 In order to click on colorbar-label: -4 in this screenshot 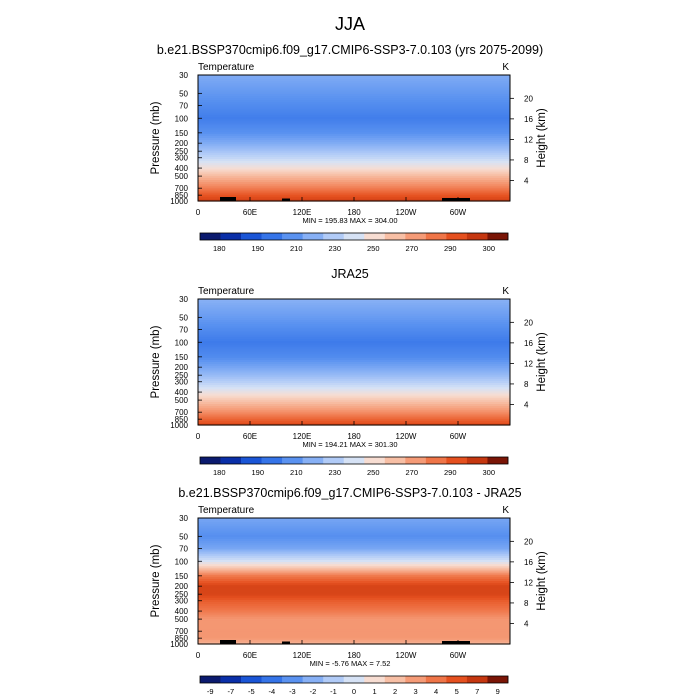, I will do `click(272, 691)`.